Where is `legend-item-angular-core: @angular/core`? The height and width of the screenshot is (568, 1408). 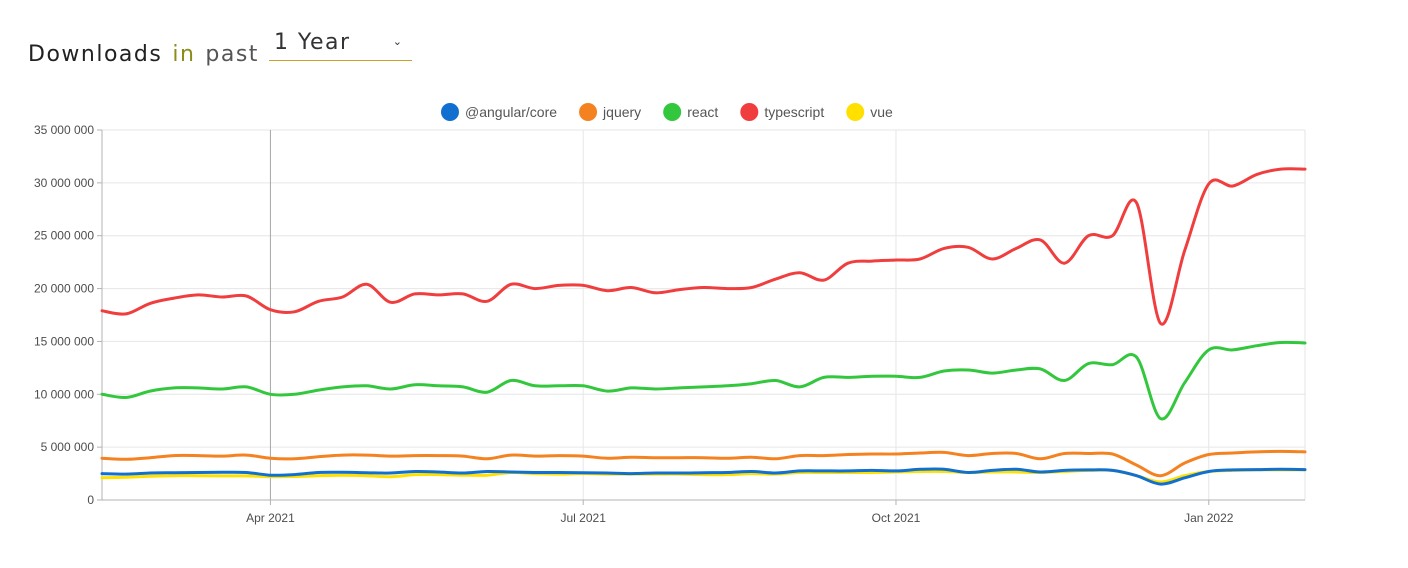 legend-item-angular-core: @angular/core is located at coordinates (499, 112).